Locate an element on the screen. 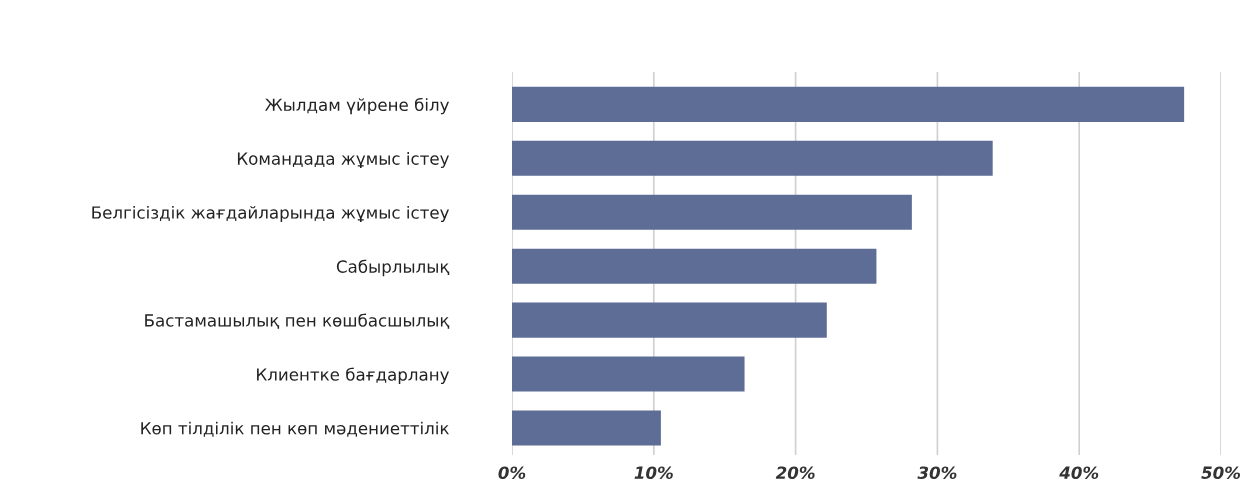 The width and height of the screenshot is (1254, 484). x-tick-label: 0% is located at coordinates (512, 473).